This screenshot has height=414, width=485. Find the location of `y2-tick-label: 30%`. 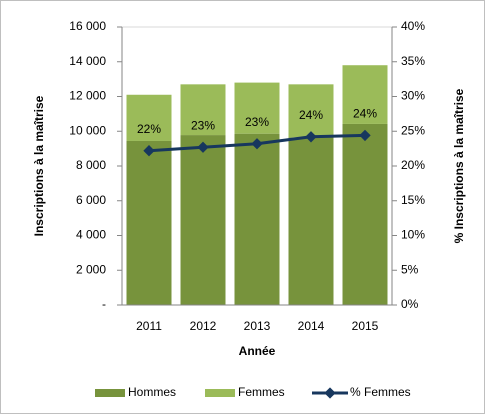

y2-tick-label: 30% is located at coordinates (413, 96).